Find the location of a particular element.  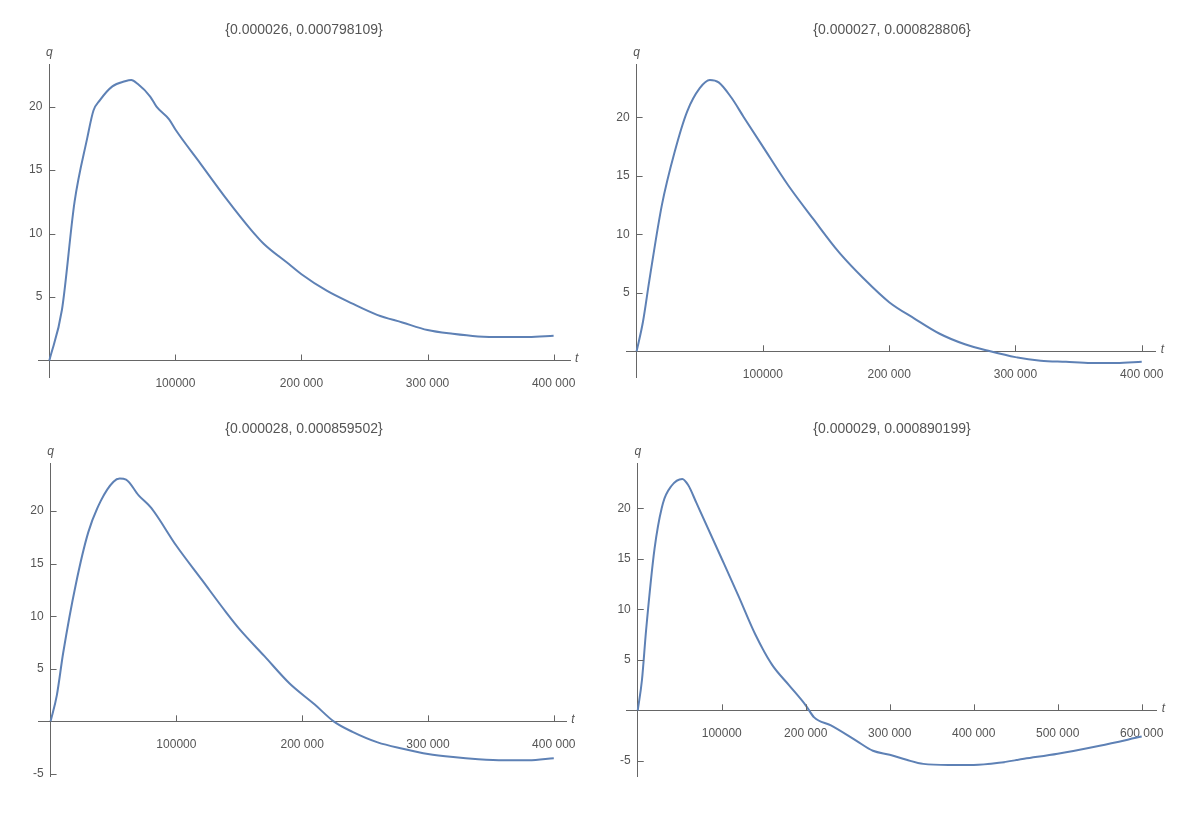

chart-title: {0.000028, 0.000859502} is located at coordinates (304, 428).